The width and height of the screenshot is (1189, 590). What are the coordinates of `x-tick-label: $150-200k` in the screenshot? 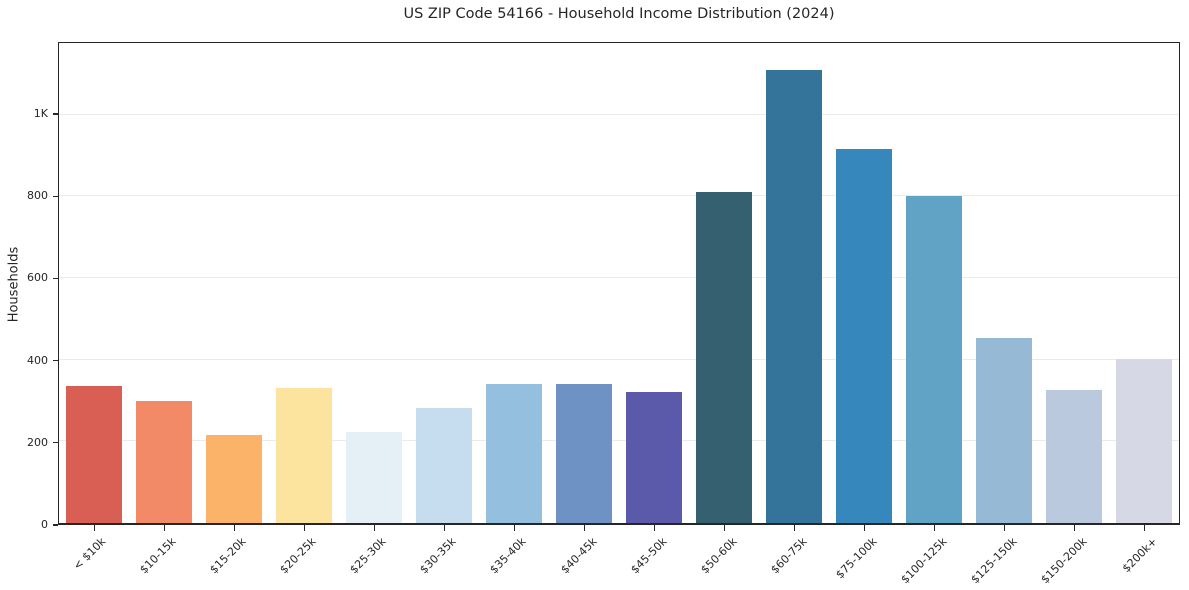 It's located at (1064, 561).